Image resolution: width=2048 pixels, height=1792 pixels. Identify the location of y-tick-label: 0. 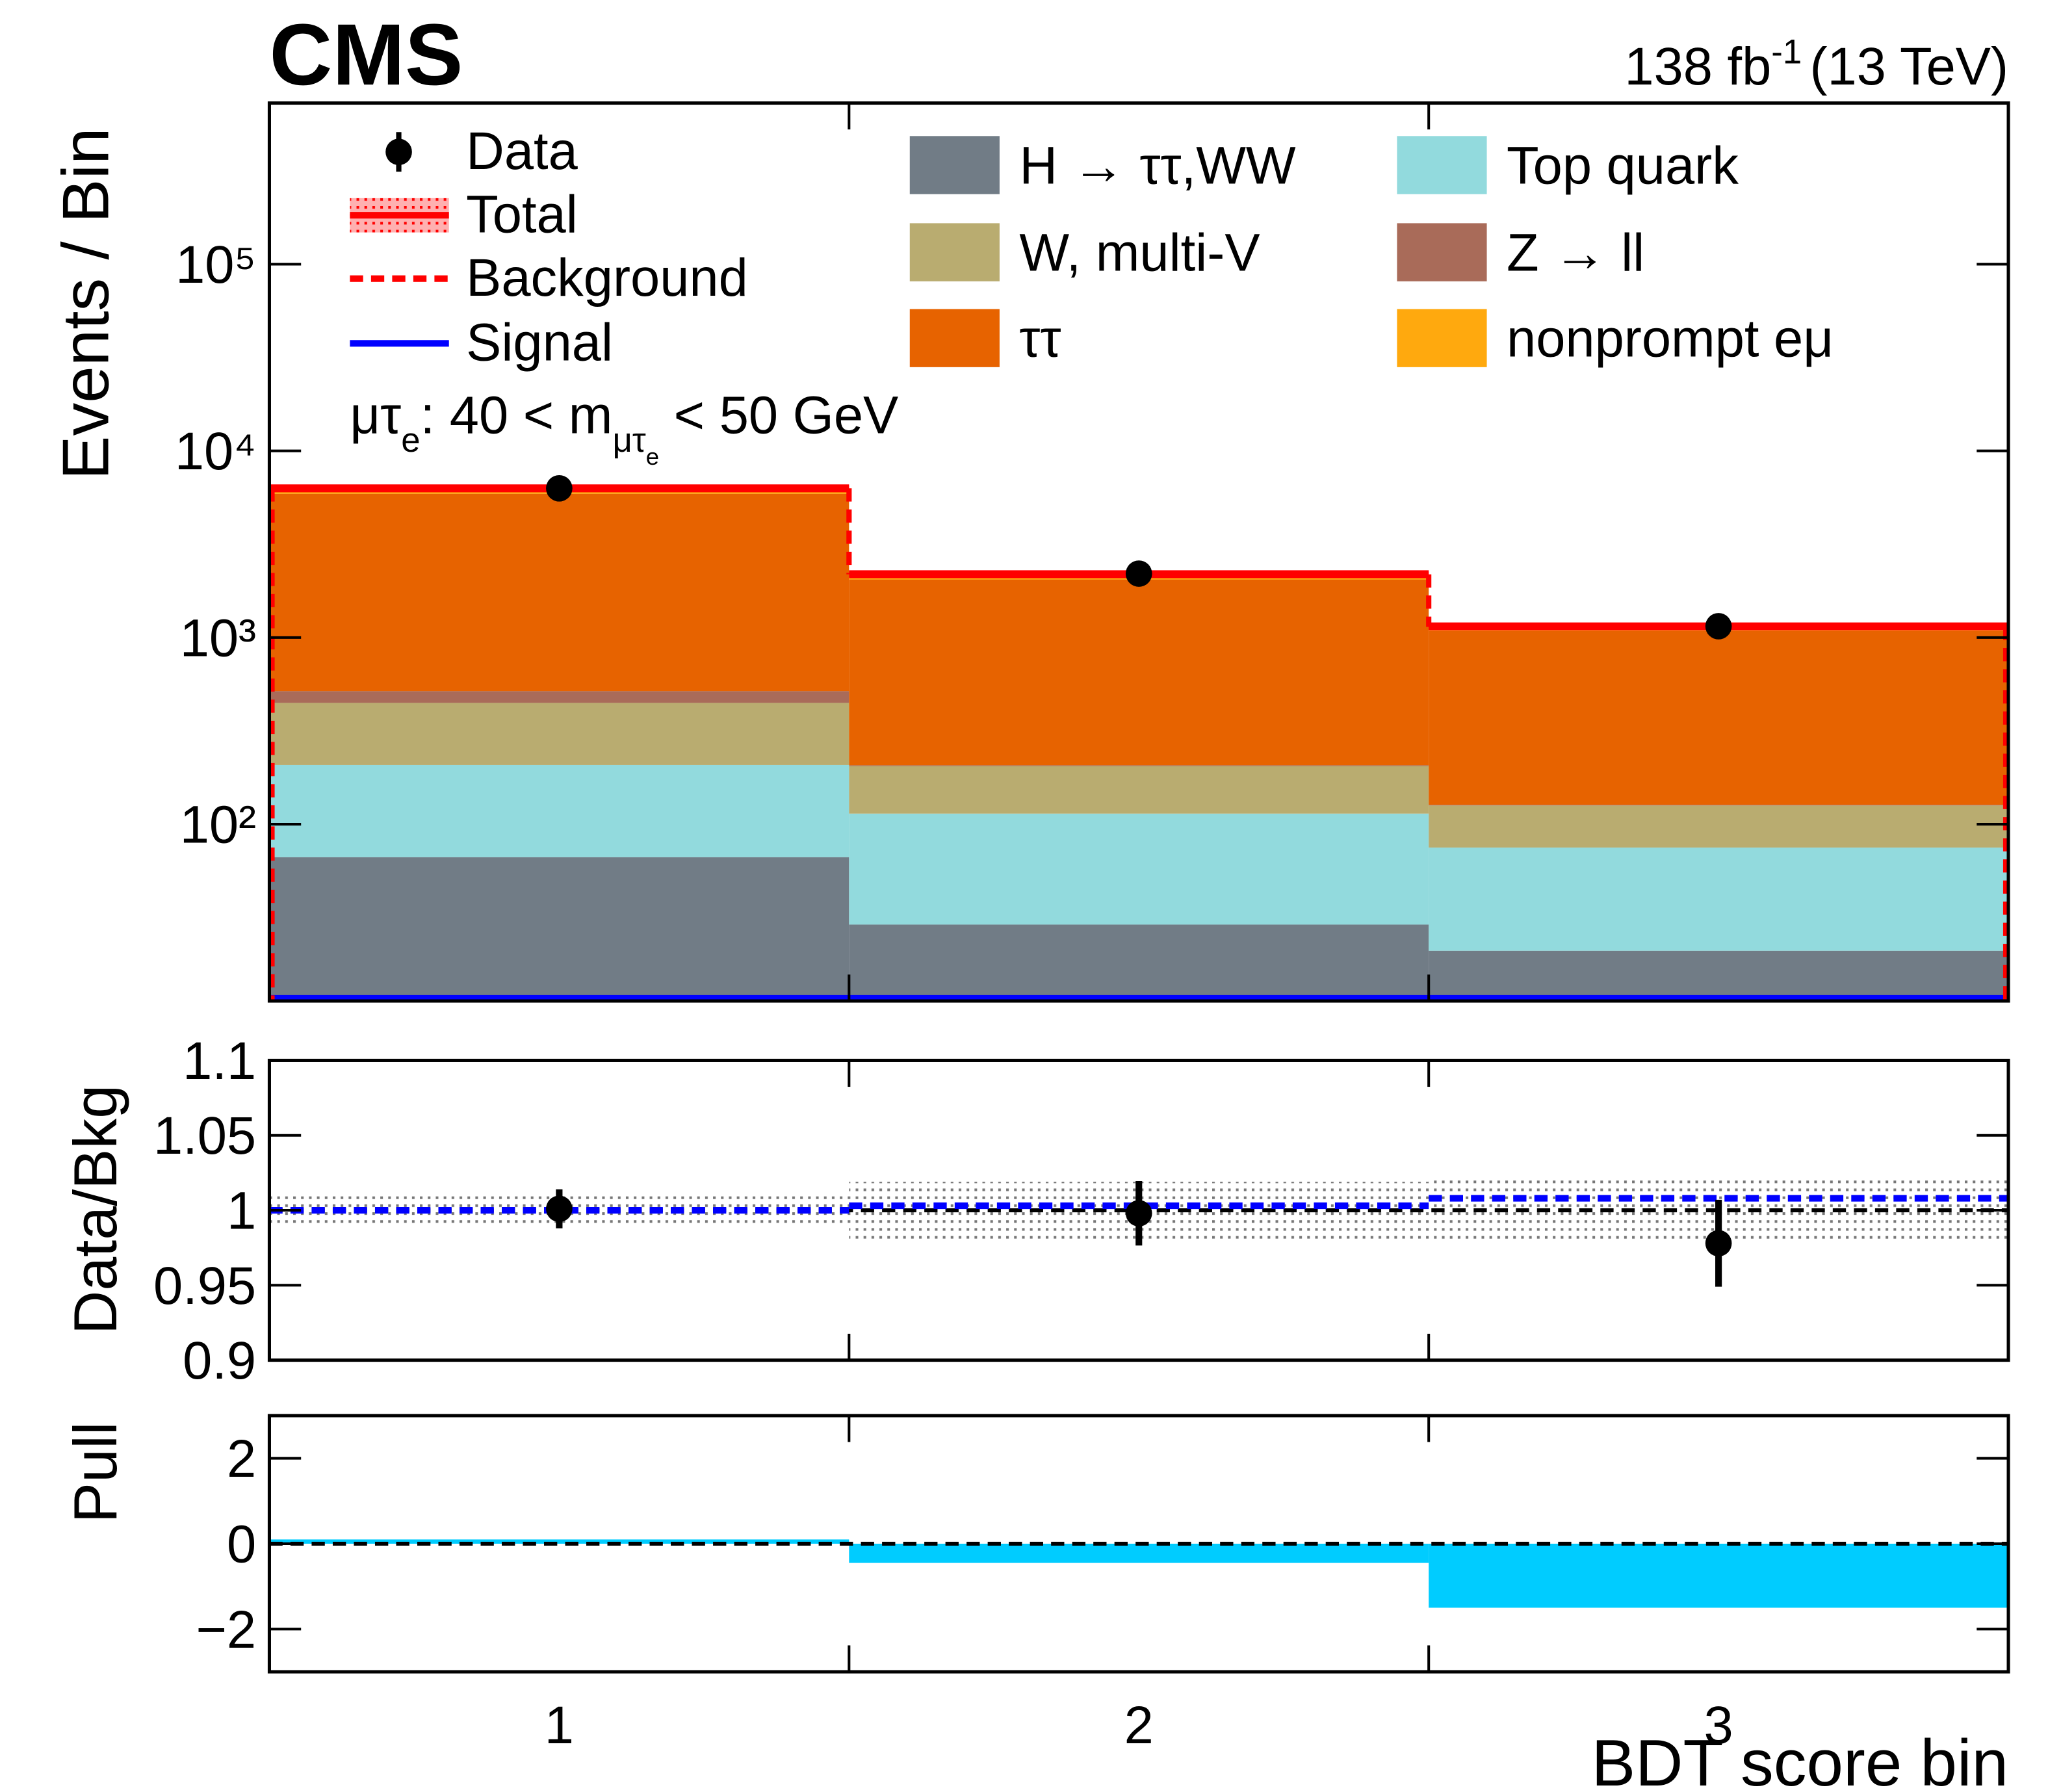
(241, 1544).